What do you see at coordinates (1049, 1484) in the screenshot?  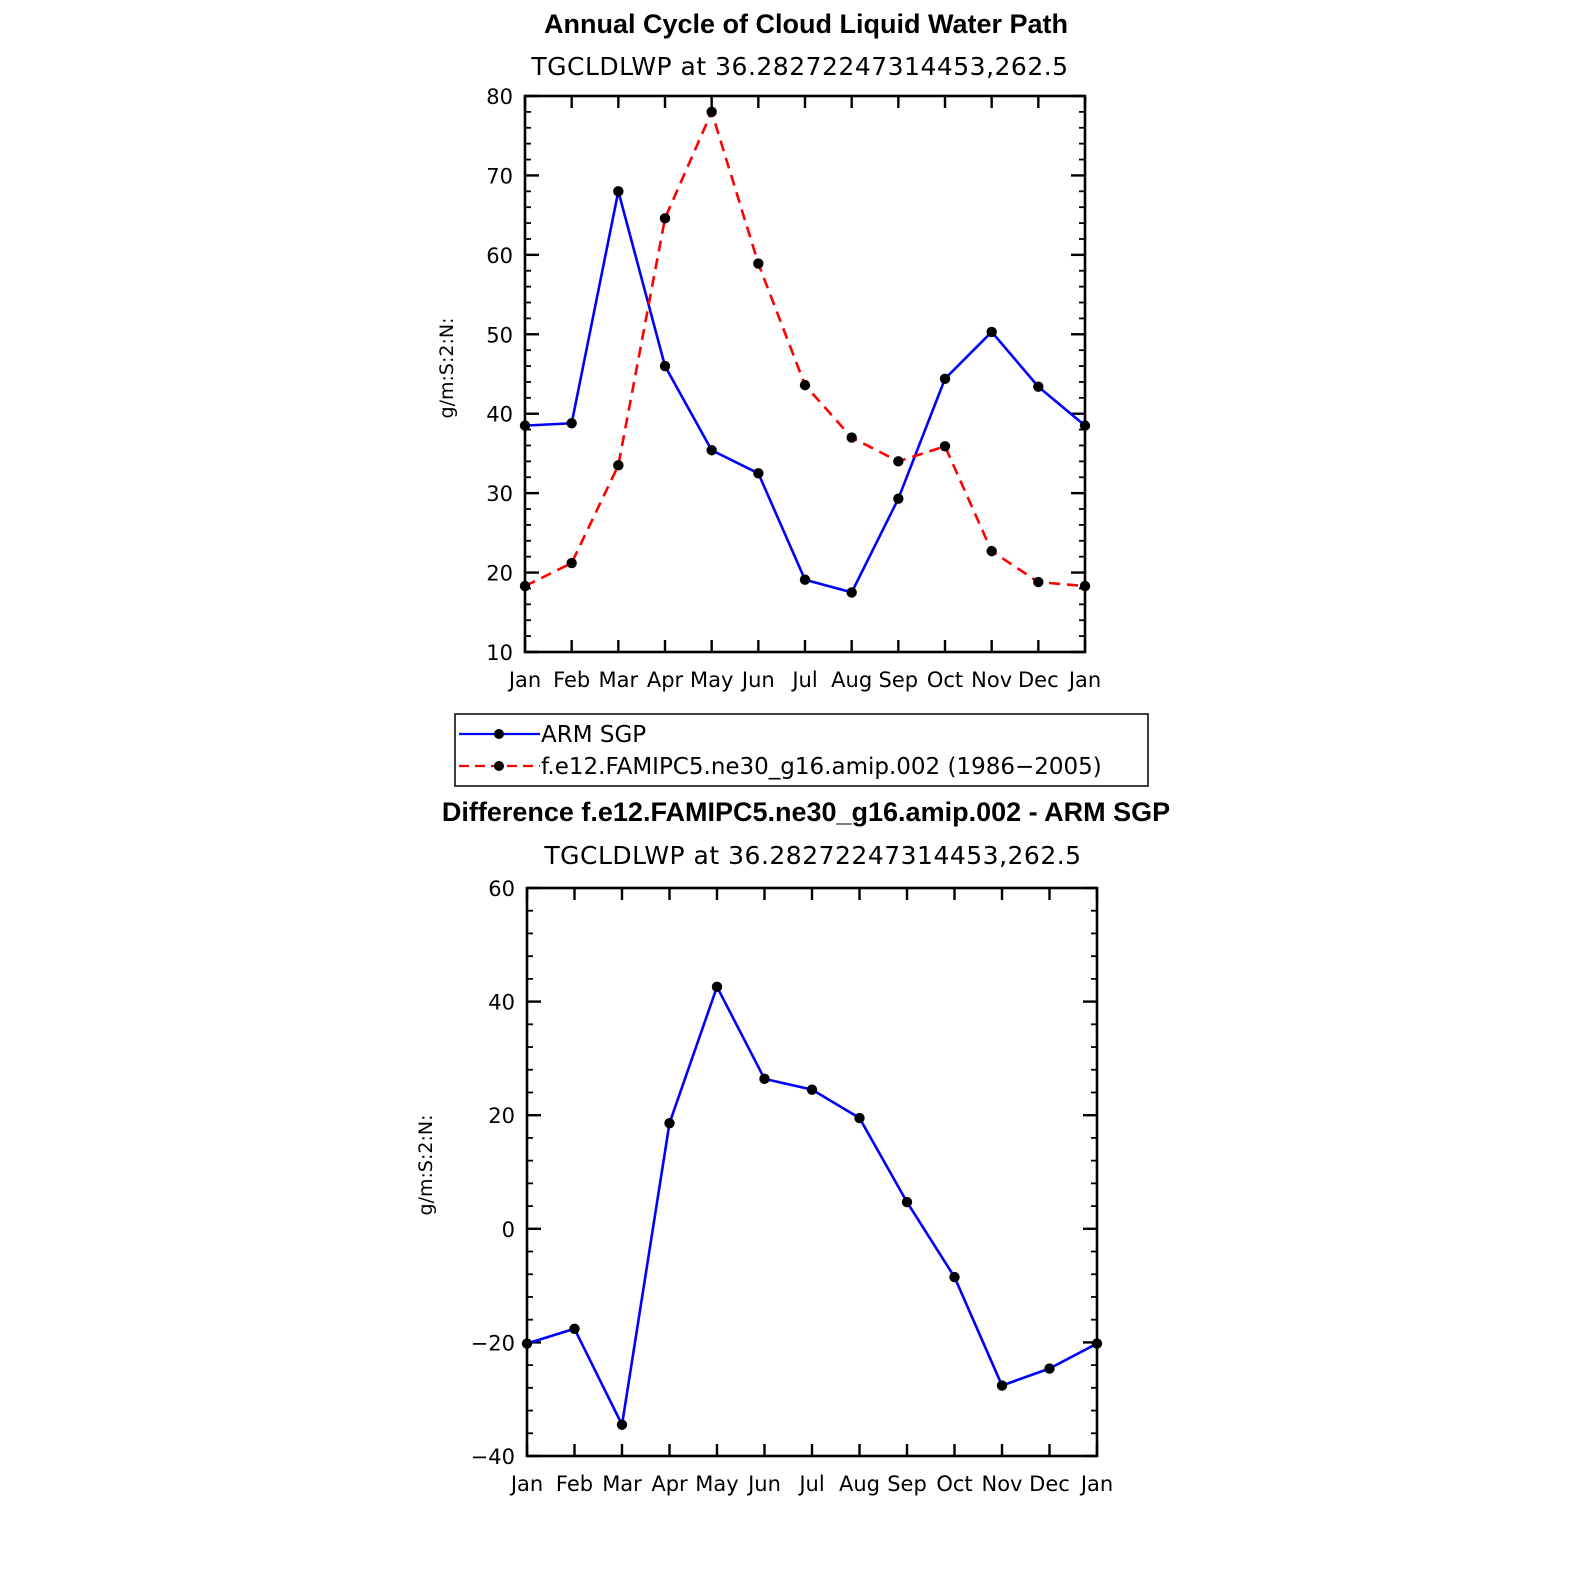 I see `chart2-xtick-label: Dec` at bounding box center [1049, 1484].